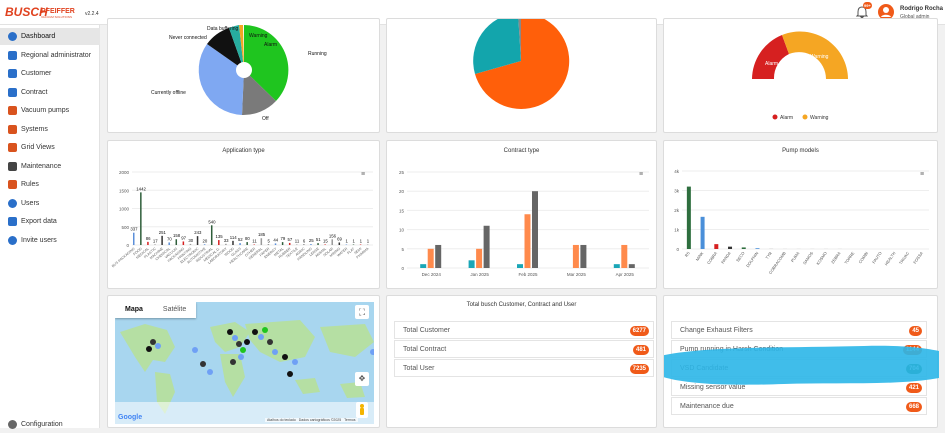 This screenshot has width=945, height=433. Describe the element at coordinates (752, 260) in the screenshot. I see `x-tick-label: DOLPHIN` at that location.